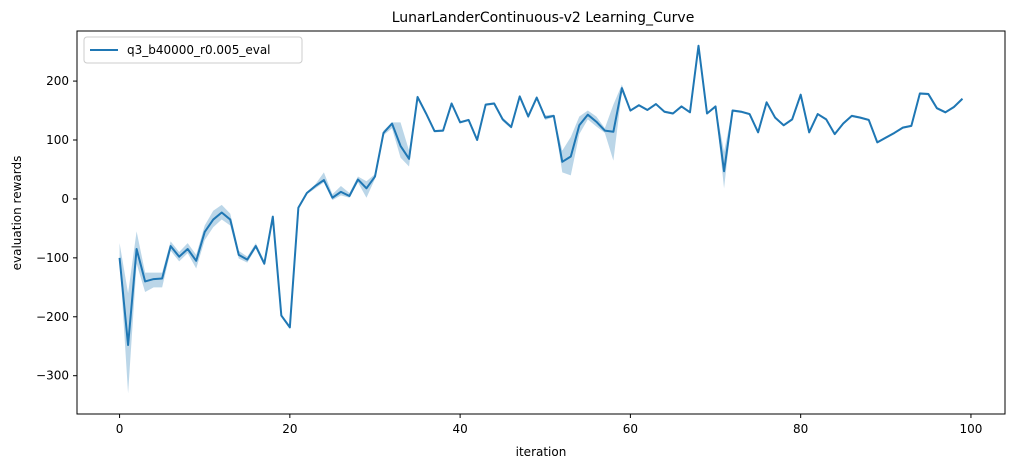 The height and width of the screenshot is (468, 1017). I want to click on y-tick-label: 0, so click(65, 199).